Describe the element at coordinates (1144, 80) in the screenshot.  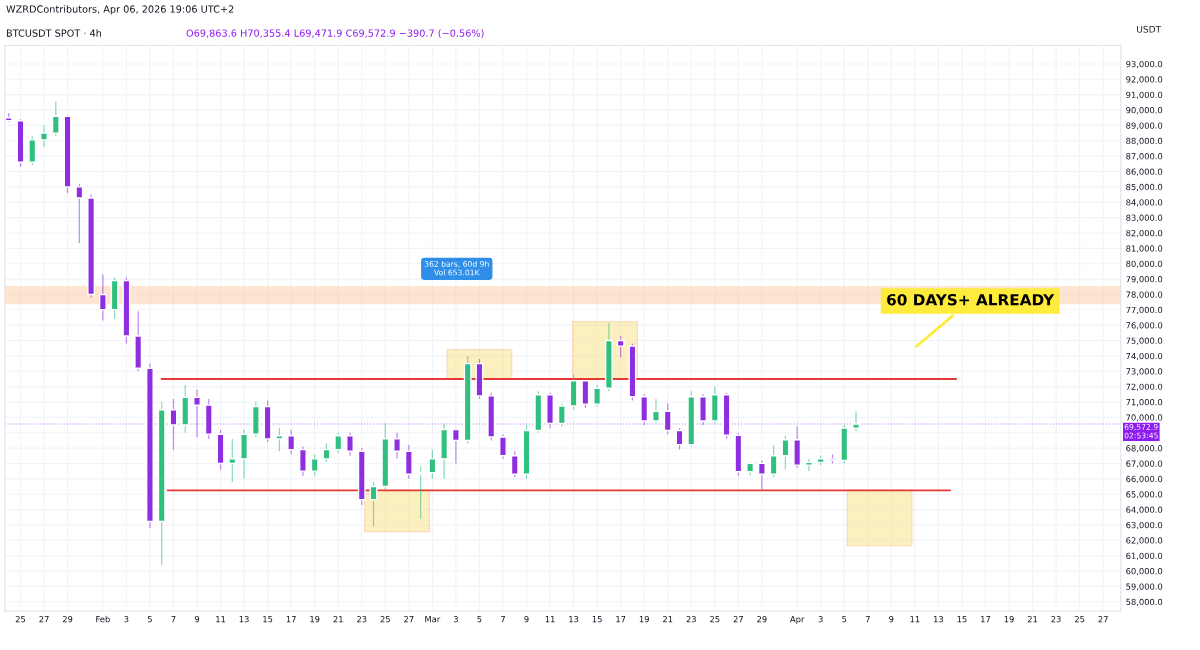
I see `y-tick-label: 92,000.0` at that location.